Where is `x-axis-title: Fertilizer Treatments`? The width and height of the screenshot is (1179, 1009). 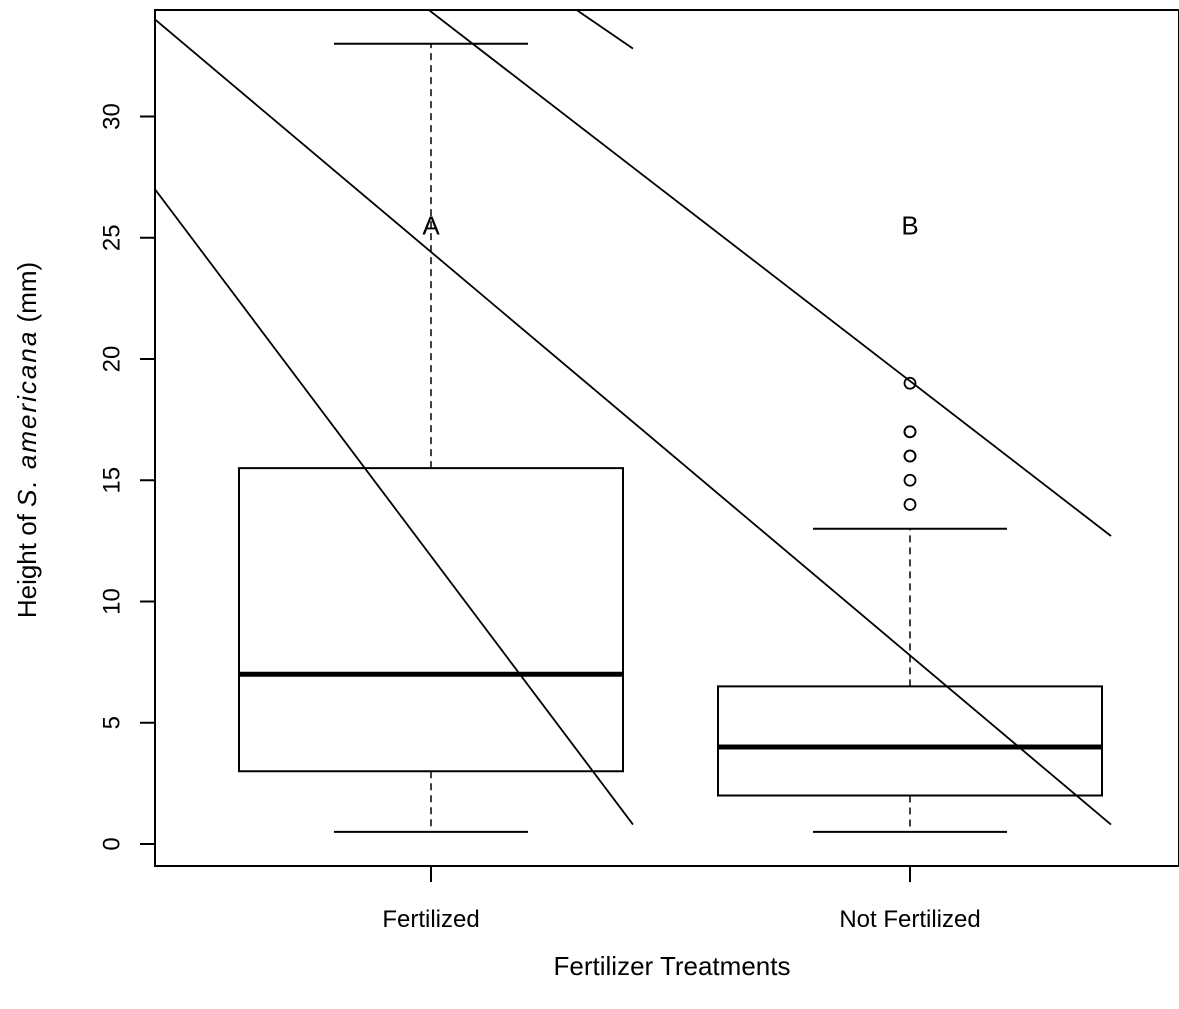 x-axis-title: Fertilizer Treatments is located at coordinates (672, 966).